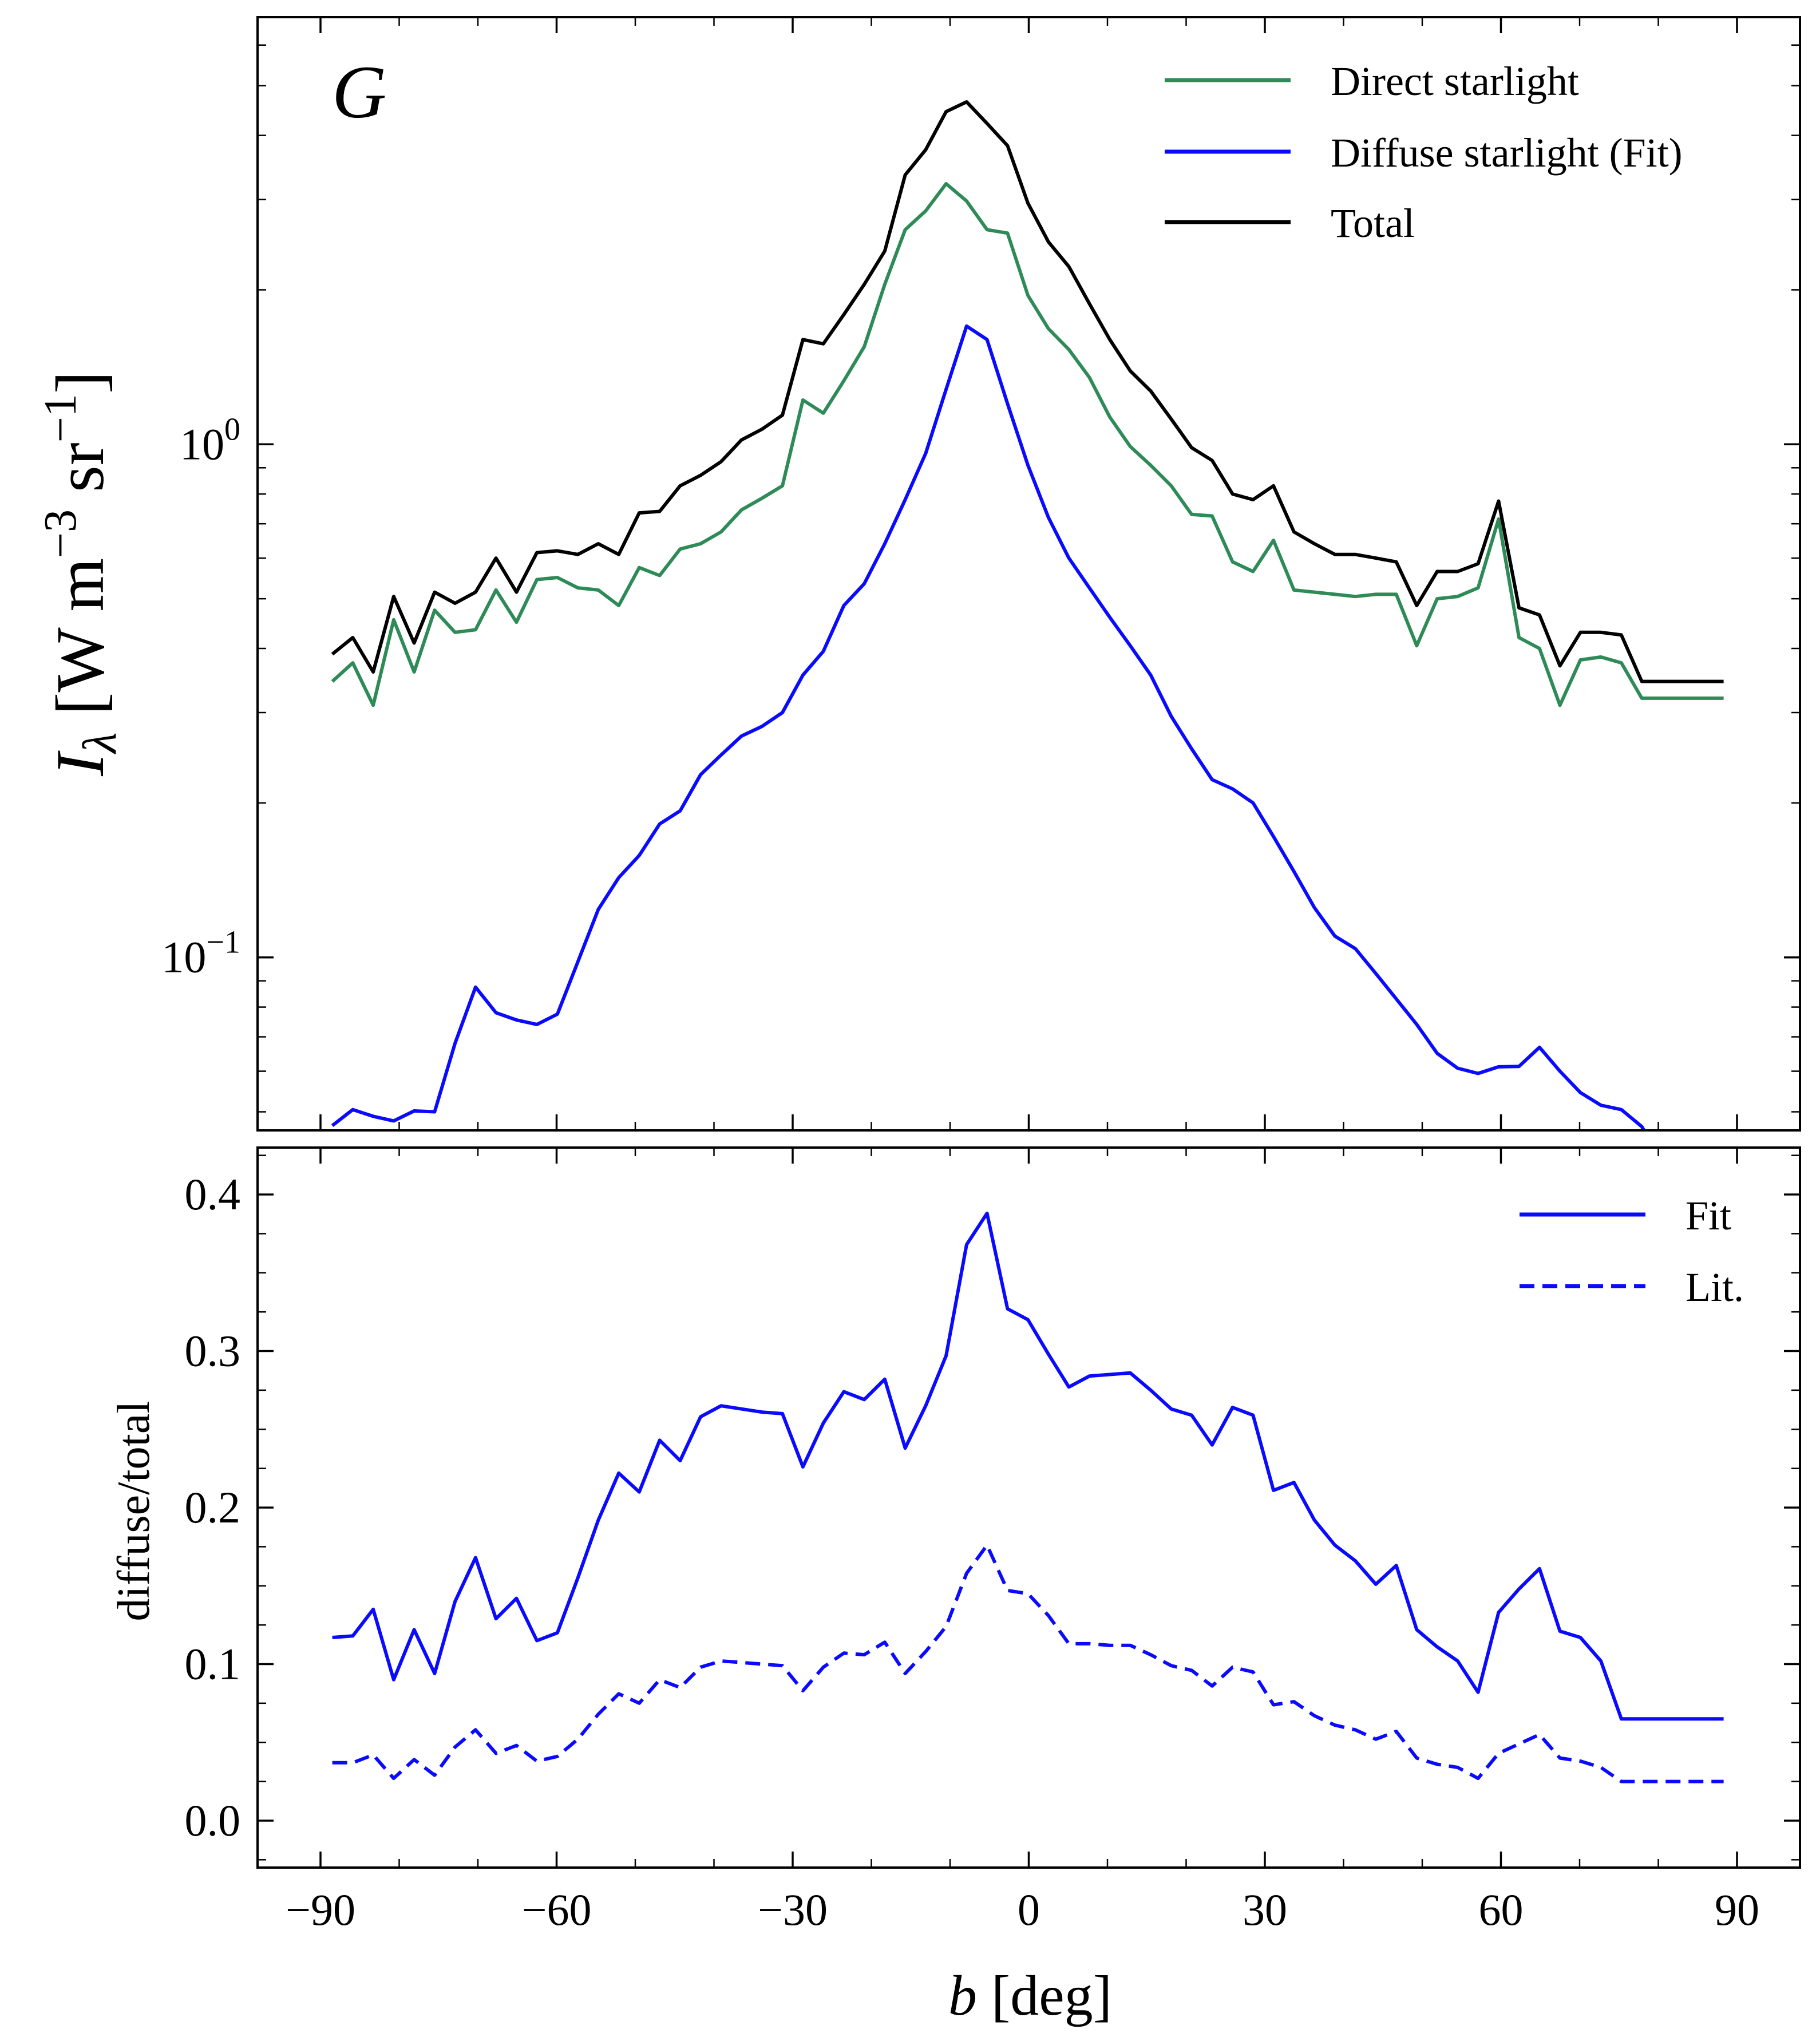 This screenshot has width=1820, height=2041. What do you see at coordinates (60, 533) in the screenshot?
I see `ylabel-exp1: −3` at bounding box center [60, 533].